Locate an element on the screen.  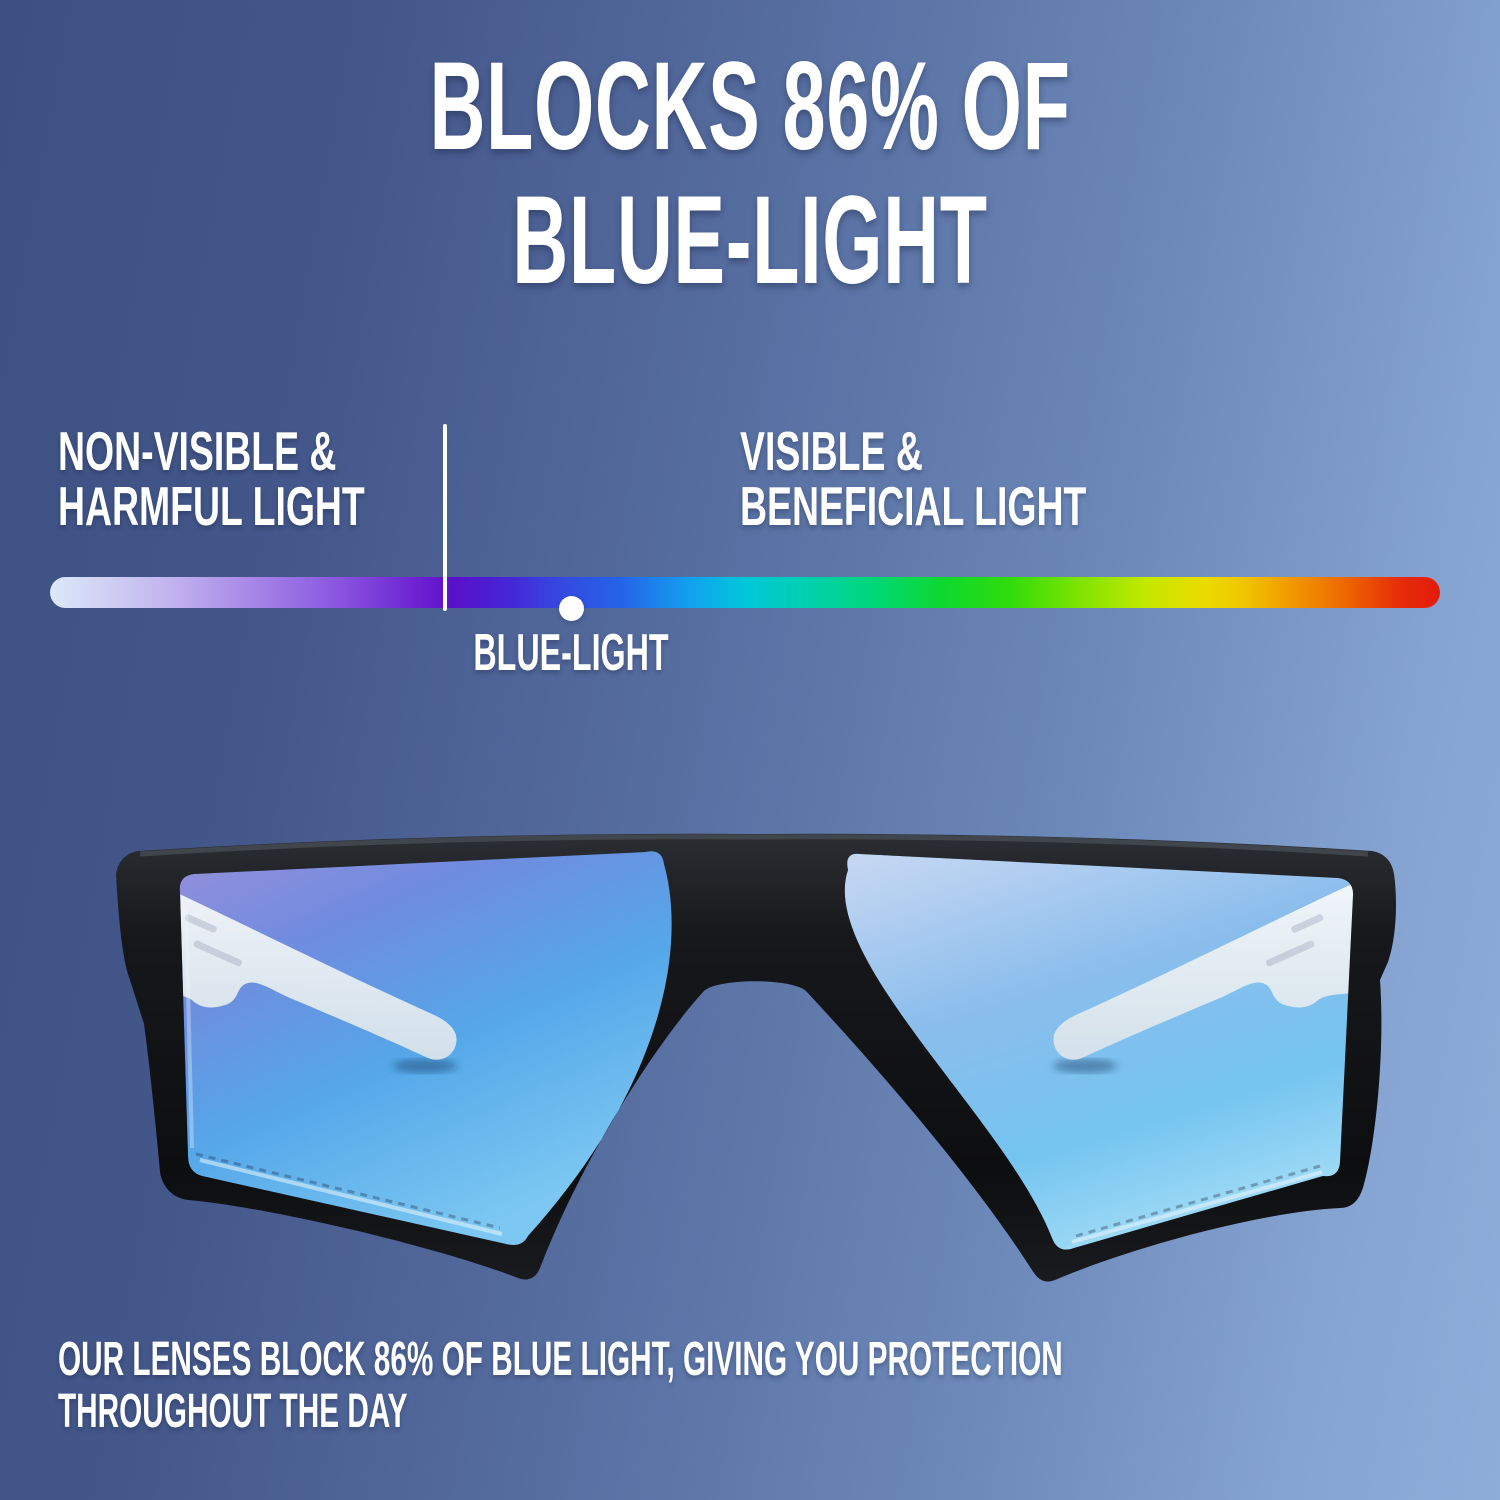
non-visible-light-label: NON-VISIBLE & HARMFUL LIGHT is located at coordinates (211, 479).